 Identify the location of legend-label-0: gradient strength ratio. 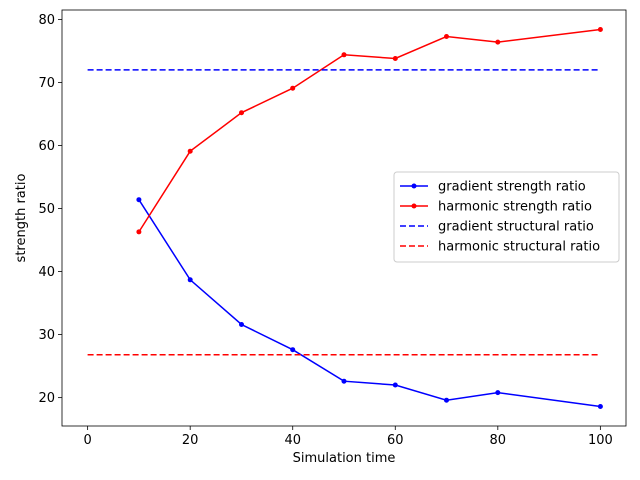
(512, 187).